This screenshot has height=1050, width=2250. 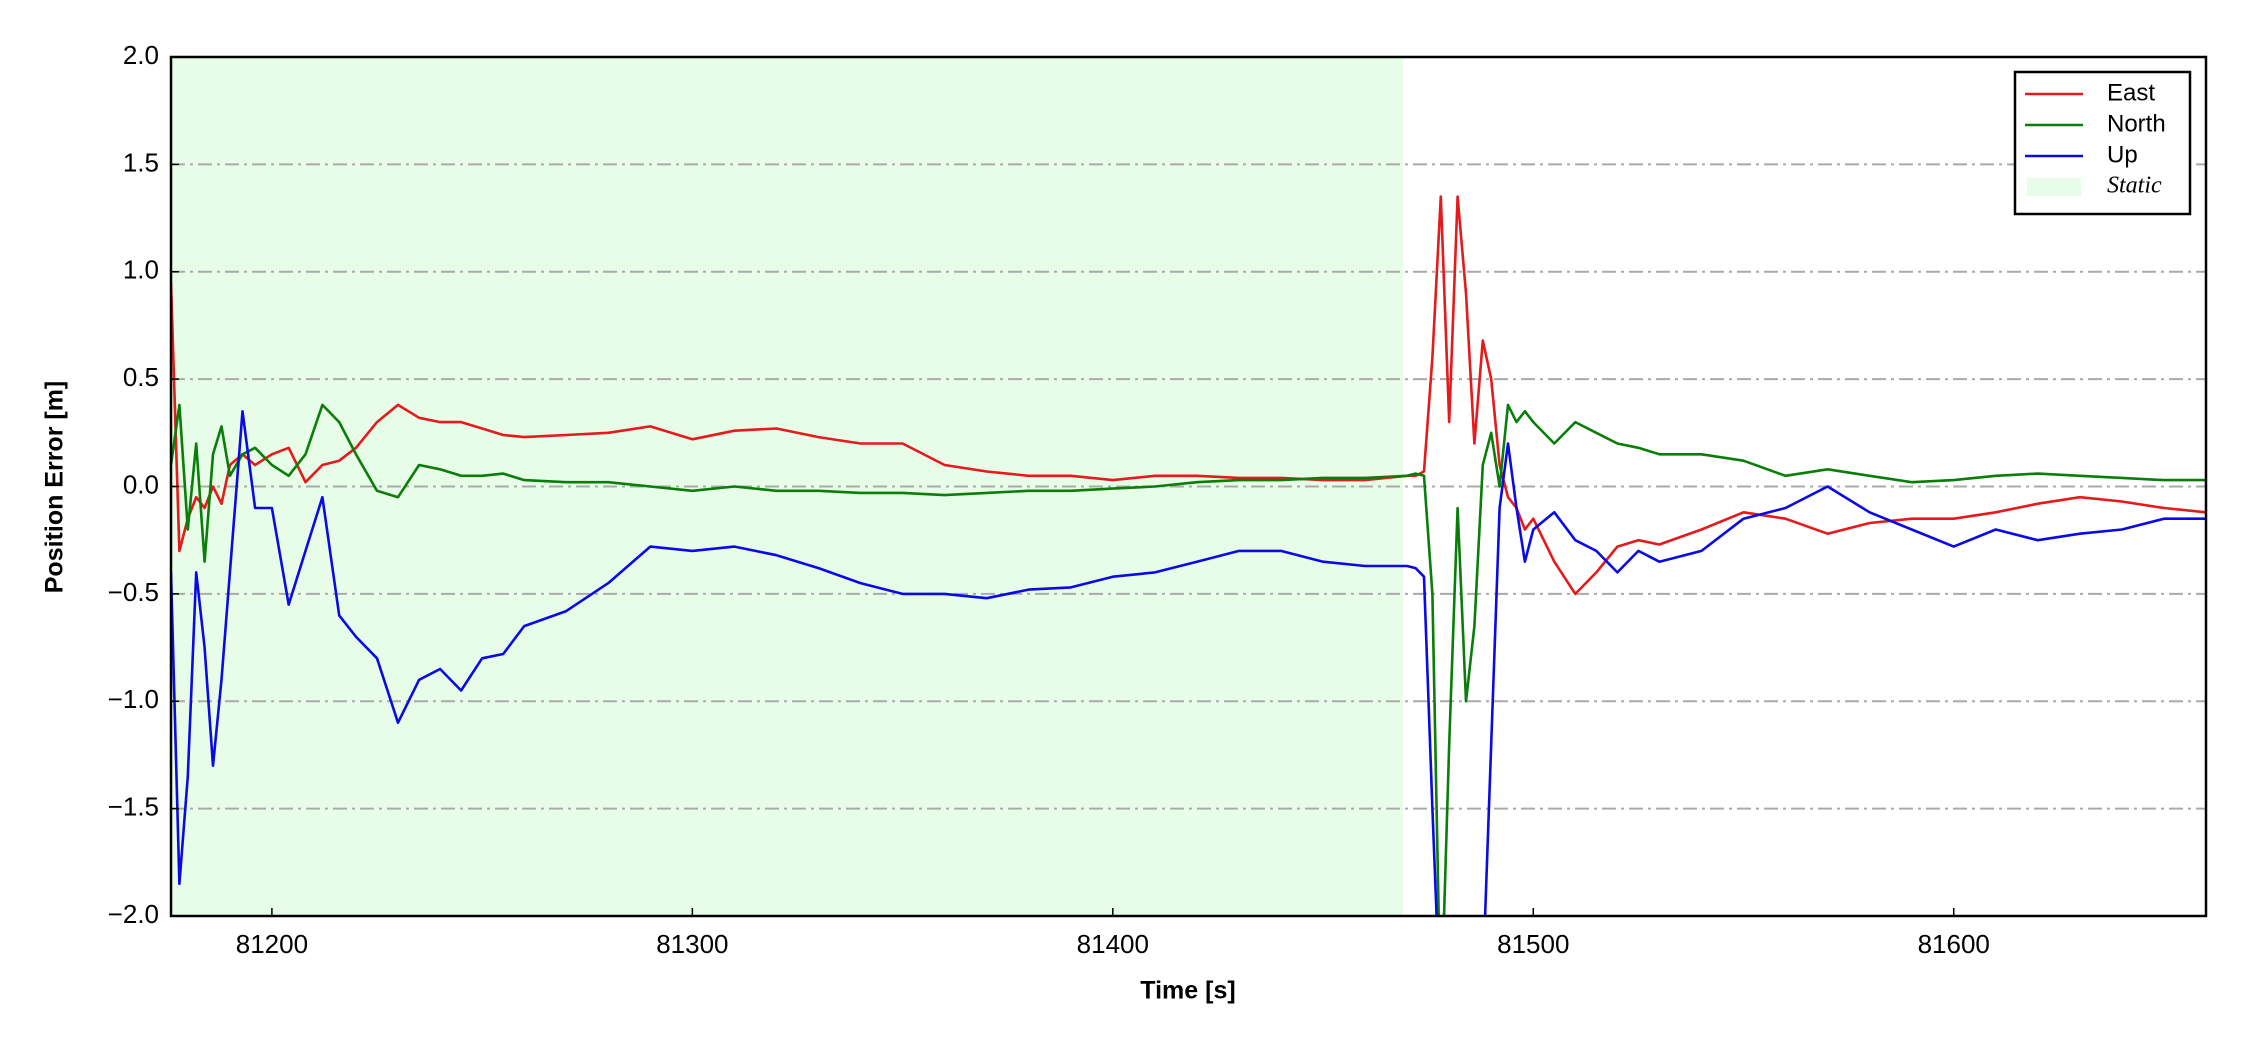 What do you see at coordinates (2136, 123) in the screenshot?
I see `legend-label: North` at bounding box center [2136, 123].